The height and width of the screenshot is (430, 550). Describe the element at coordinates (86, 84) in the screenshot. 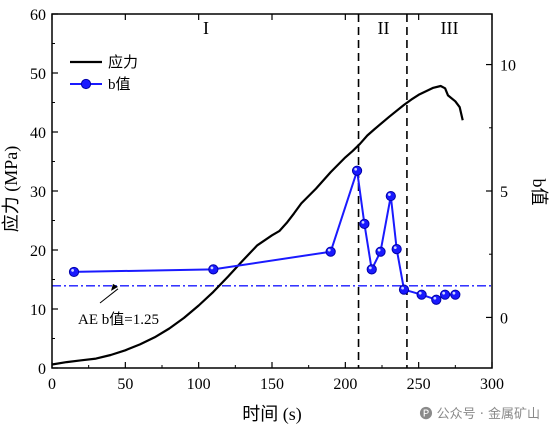

I see `legend-marker-bvalue` at that location.